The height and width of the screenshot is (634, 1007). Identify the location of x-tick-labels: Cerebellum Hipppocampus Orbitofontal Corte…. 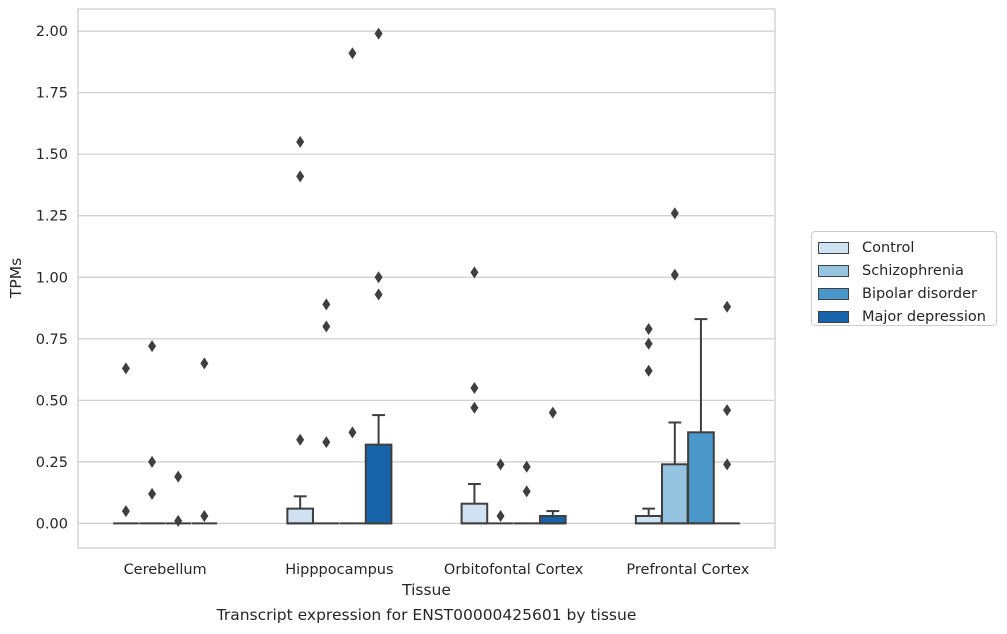
(437, 570).